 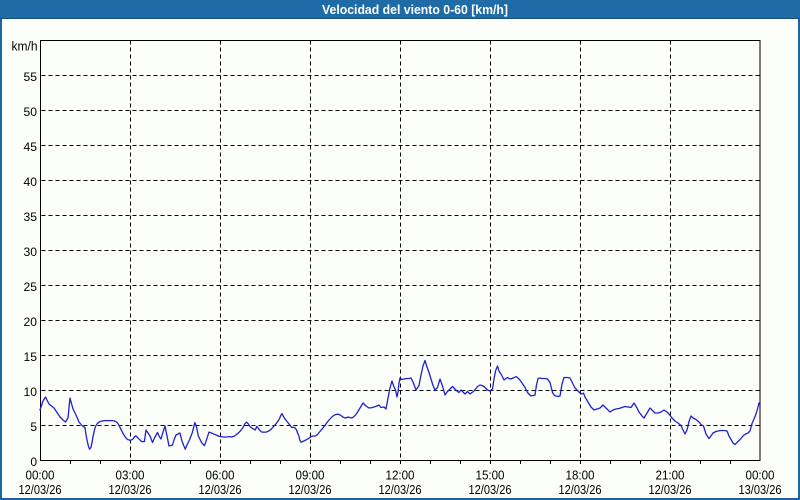 What do you see at coordinates (25, 46) in the screenshot?
I see `svg-text: km/h` at bounding box center [25, 46].